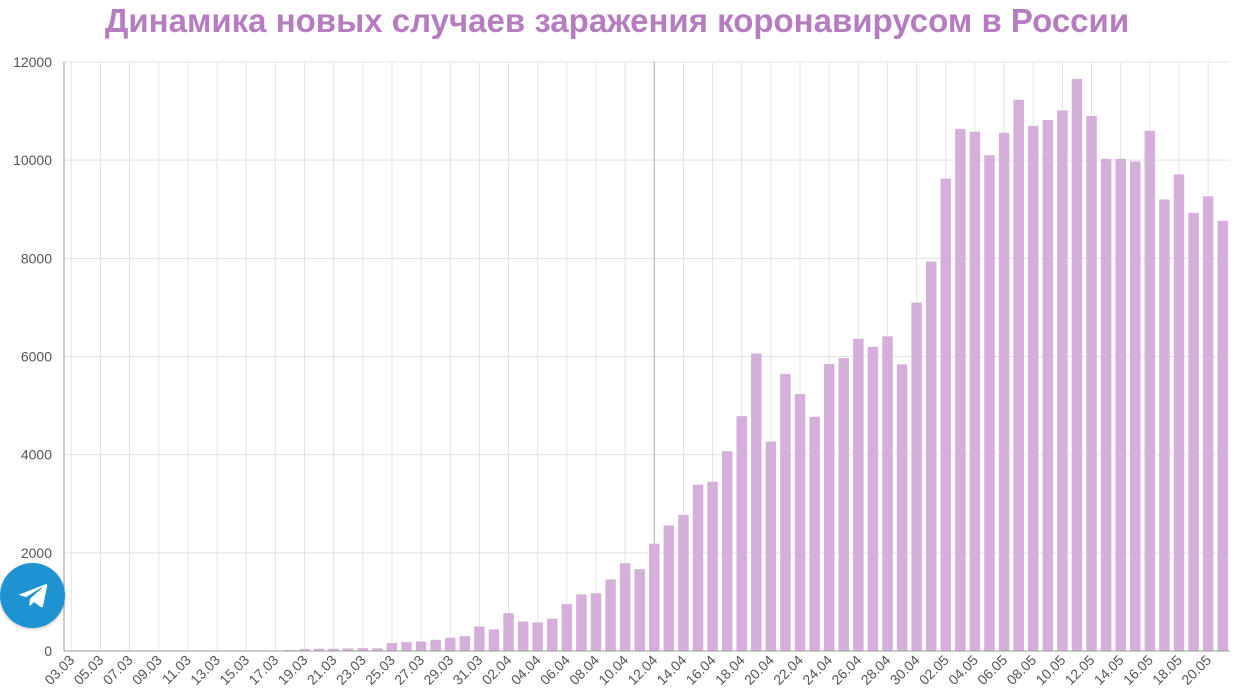 The width and height of the screenshot is (1234, 700). What do you see at coordinates (639, 610) in the screenshot?
I see `bar-11.04` at bounding box center [639, 610].